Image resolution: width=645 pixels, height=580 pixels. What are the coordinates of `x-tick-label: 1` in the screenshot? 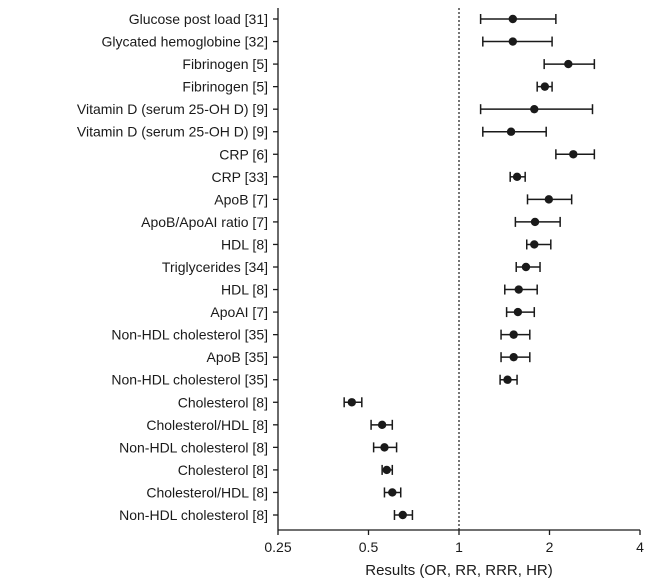 It's located at (459, 547).